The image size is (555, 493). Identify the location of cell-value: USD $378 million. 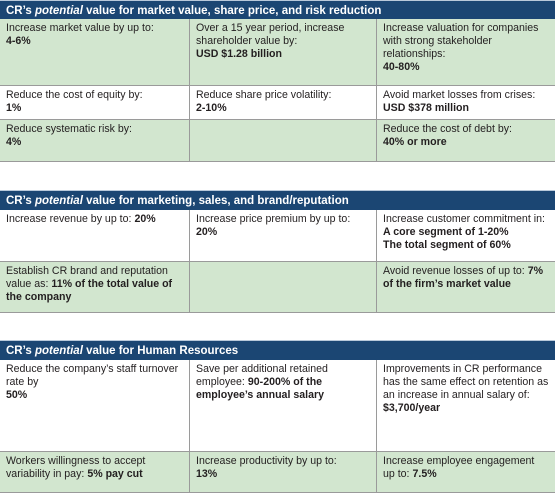
(426, 108).